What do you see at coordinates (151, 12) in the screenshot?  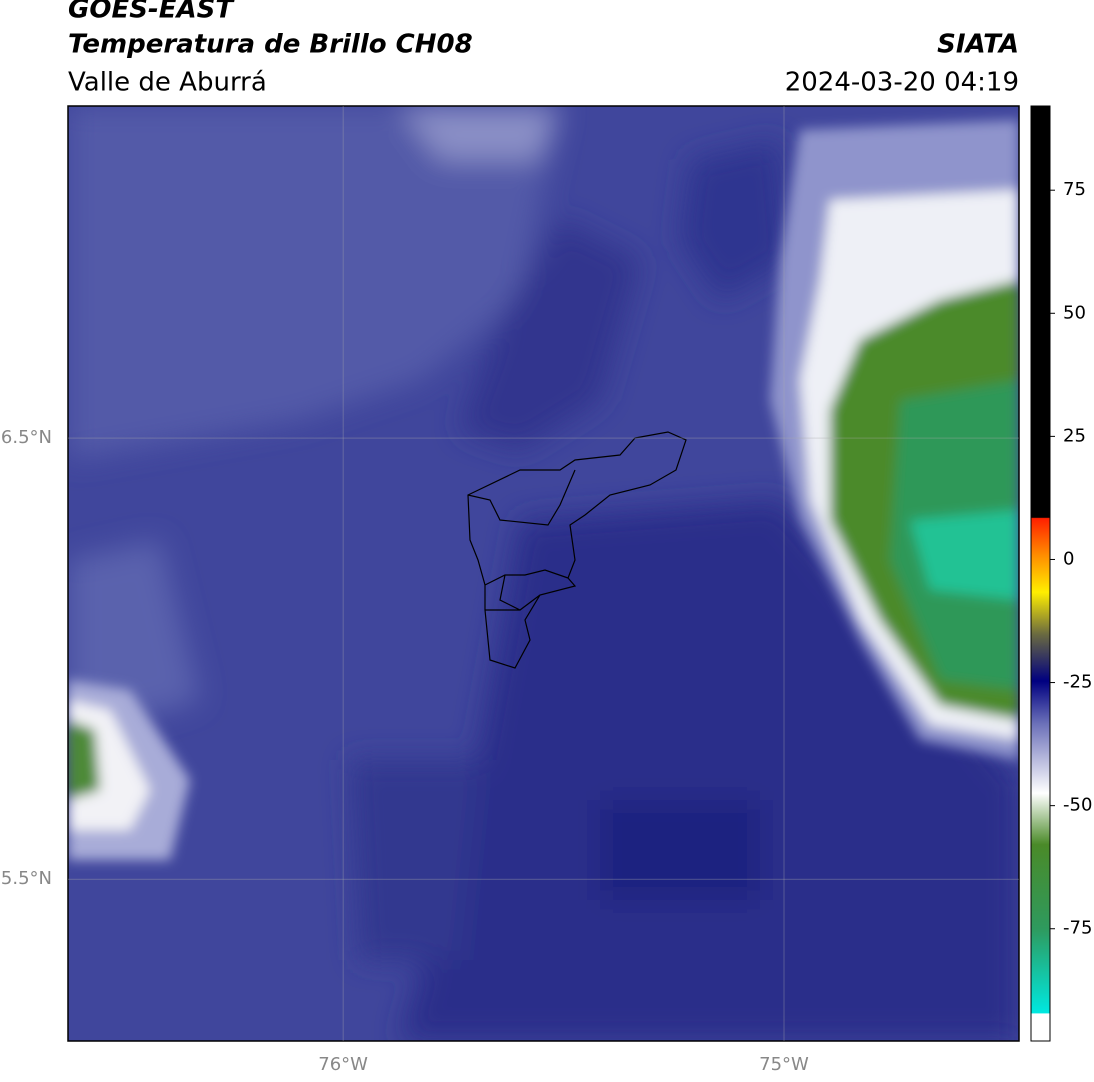 I see `satellite: GOES-EAST` at bounding box center [151, 12].